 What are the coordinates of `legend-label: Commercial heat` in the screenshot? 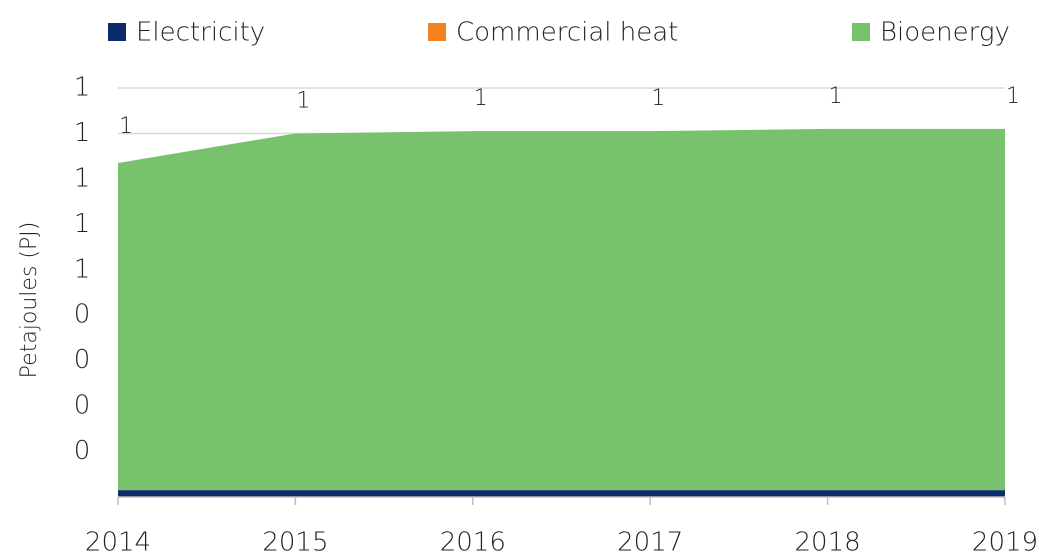 It's located at (567, 33).